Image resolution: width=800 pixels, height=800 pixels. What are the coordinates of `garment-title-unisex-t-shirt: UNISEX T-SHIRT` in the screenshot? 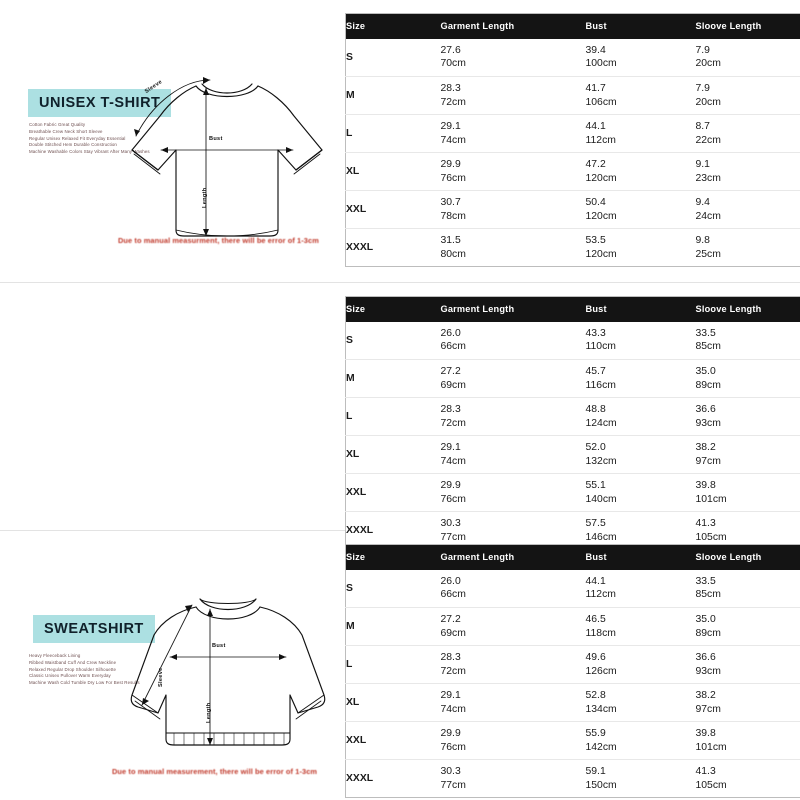 It's located at (100, 103).